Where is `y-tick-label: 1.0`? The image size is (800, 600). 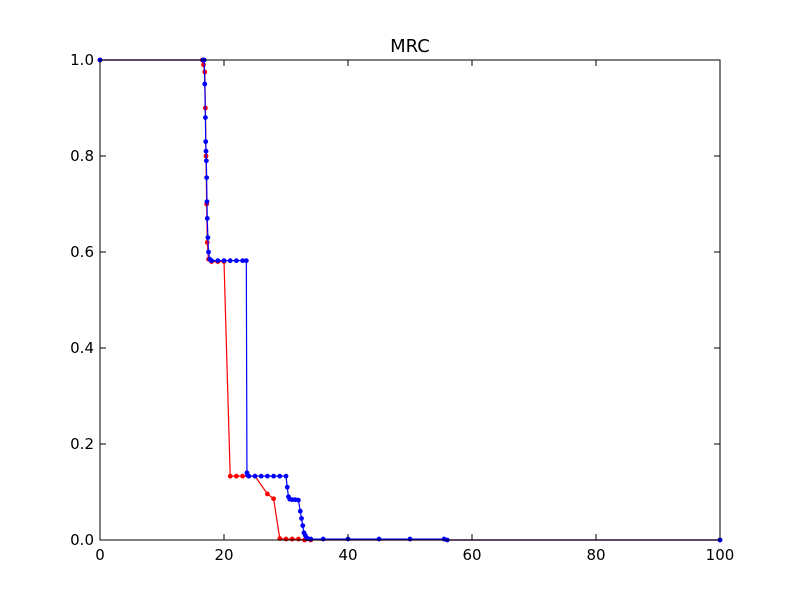
y-tick-label: 1.0 is located at coordinates (82, 60).